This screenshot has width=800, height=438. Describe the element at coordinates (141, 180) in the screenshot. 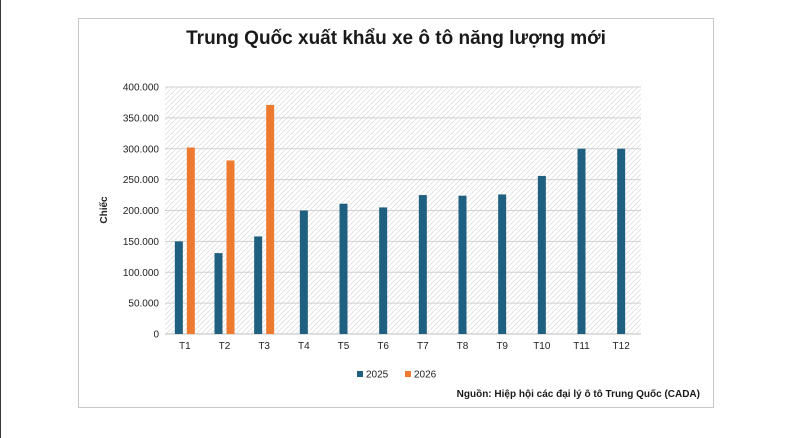

I see `y-tick-label: 250.000` at that location.